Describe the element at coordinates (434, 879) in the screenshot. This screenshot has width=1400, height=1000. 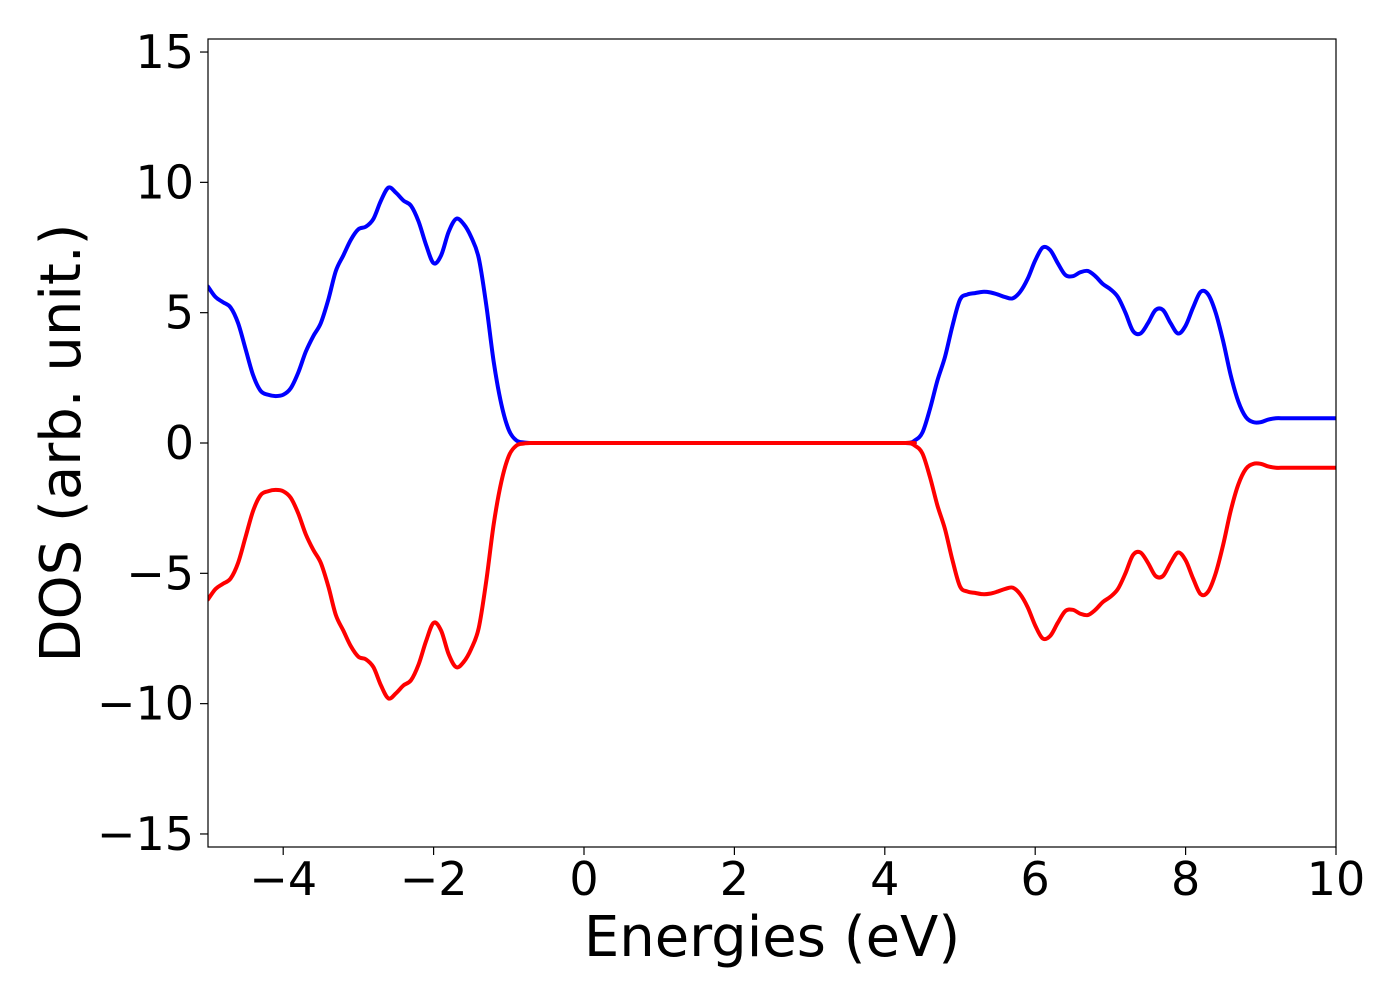
I see `x-tick-label: −2` at that location.